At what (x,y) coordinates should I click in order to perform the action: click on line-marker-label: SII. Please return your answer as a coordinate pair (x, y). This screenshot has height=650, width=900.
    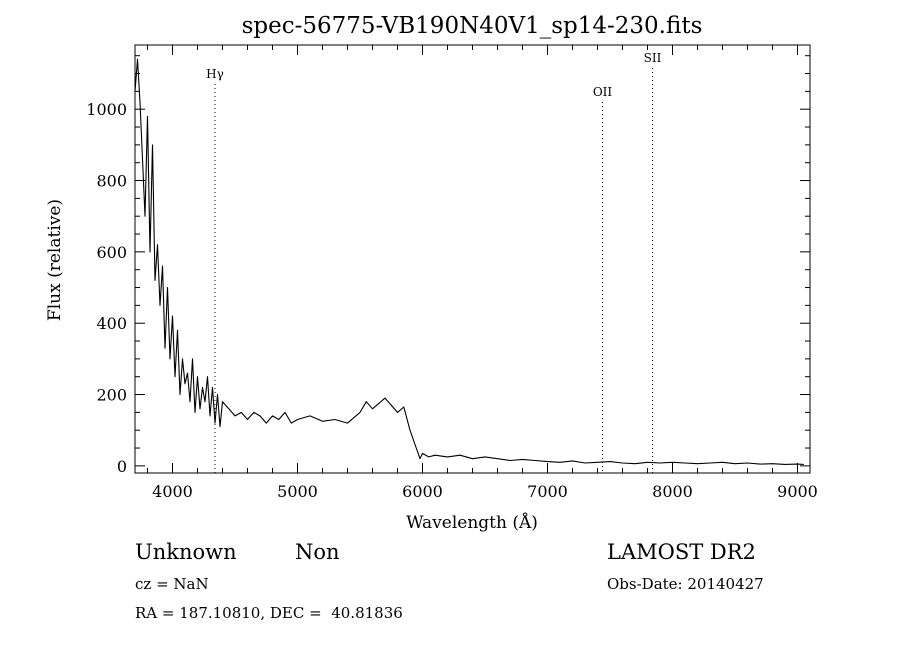
    Looking at the image, I should click on (653, 58).